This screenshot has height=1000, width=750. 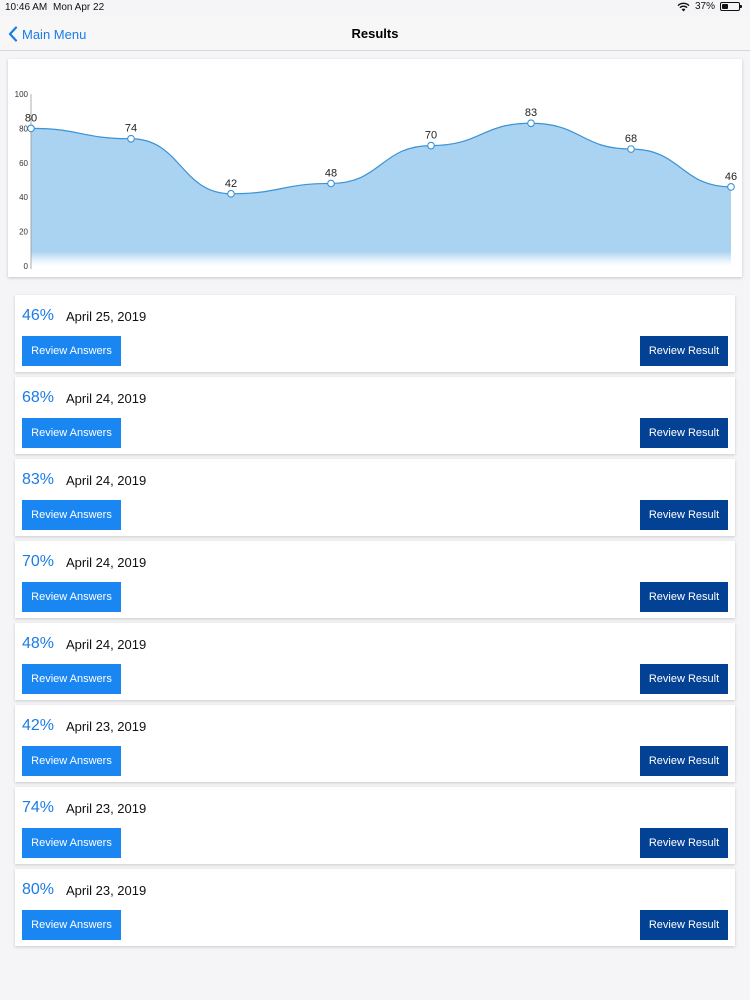 I want to click on result-score: 42%, so click(x=38, y=725).